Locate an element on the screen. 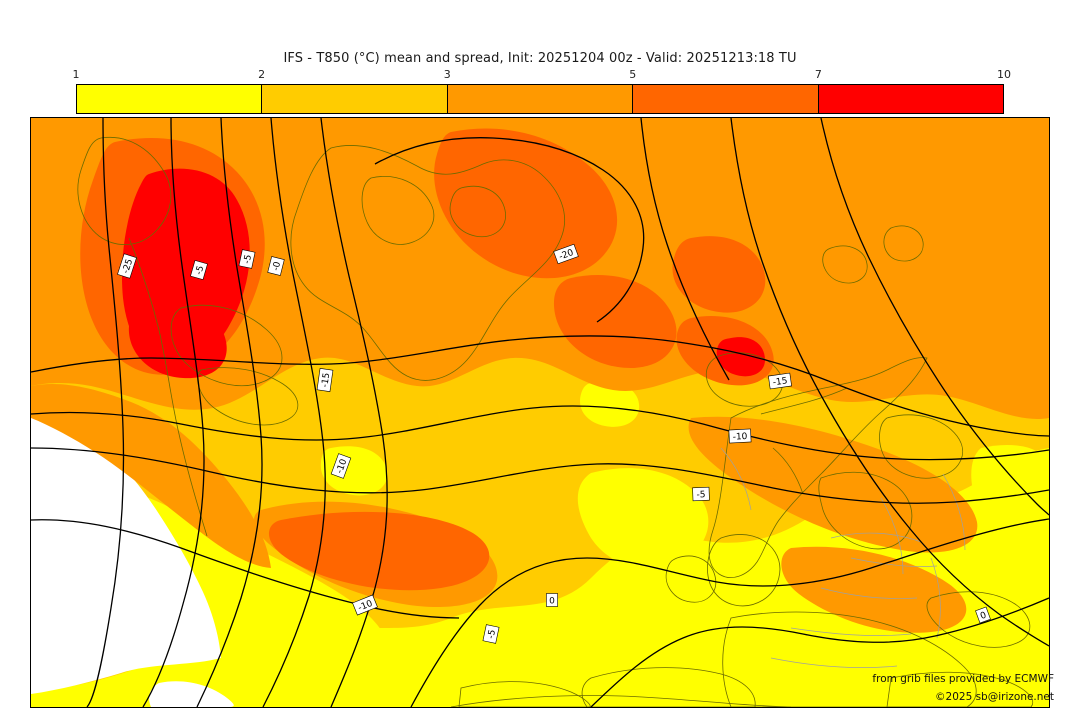 This screenshot has width=1080, height=718. svg-text: -25 is located at coordinates (128, 266).